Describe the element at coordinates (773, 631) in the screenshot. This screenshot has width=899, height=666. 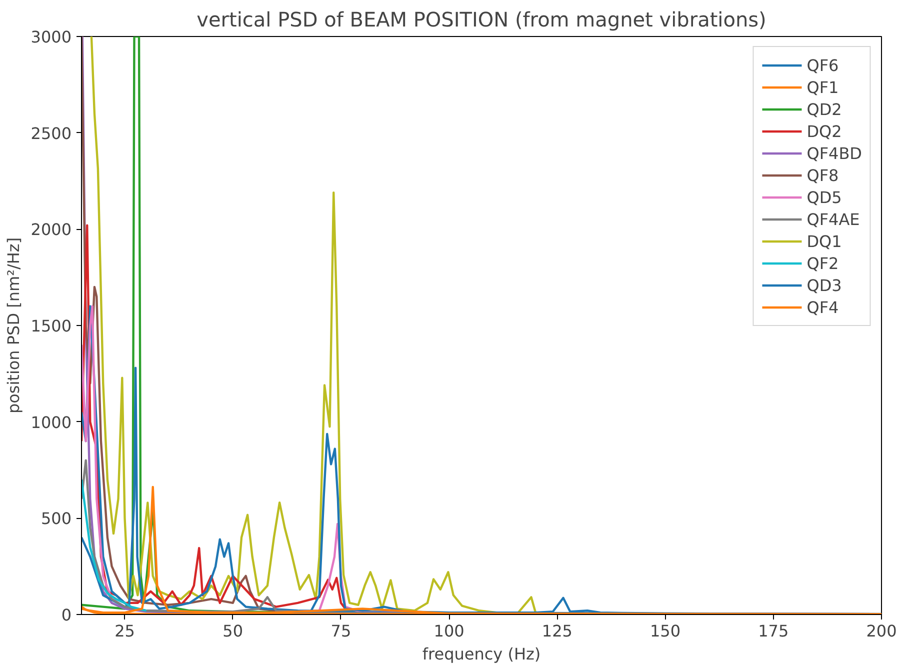
I see `x-tick-label: 175` at that location.